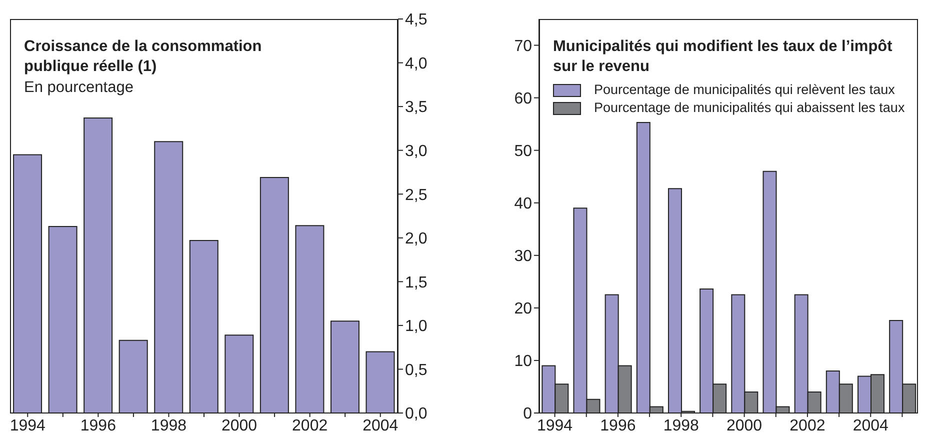 This screenshot has width=926, height=438. I want to click on y-tick-label: 2,0, so click(416, 239).